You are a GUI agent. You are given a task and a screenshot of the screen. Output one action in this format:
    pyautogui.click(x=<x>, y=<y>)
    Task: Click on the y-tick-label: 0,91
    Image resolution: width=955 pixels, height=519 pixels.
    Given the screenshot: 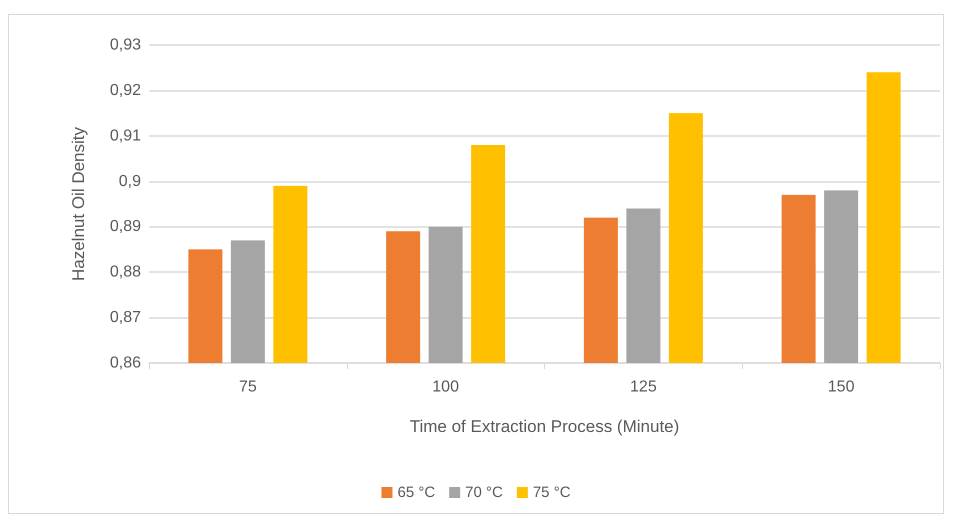 What is the action you would take?
    pyautogui.click(x=126, y=135)
    